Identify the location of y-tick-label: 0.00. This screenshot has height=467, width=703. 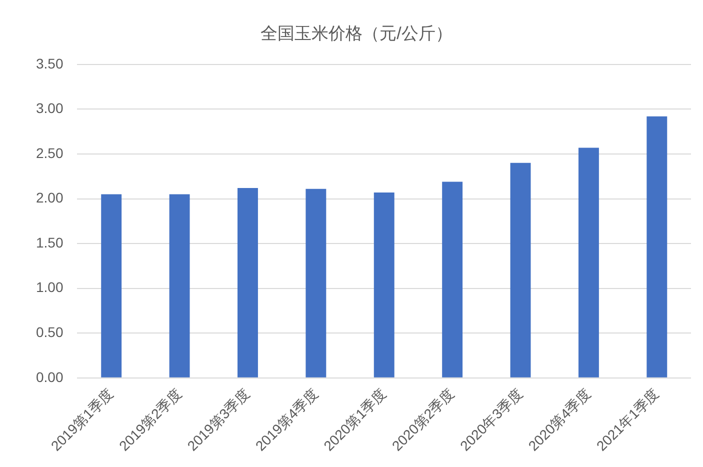
(50, 376).